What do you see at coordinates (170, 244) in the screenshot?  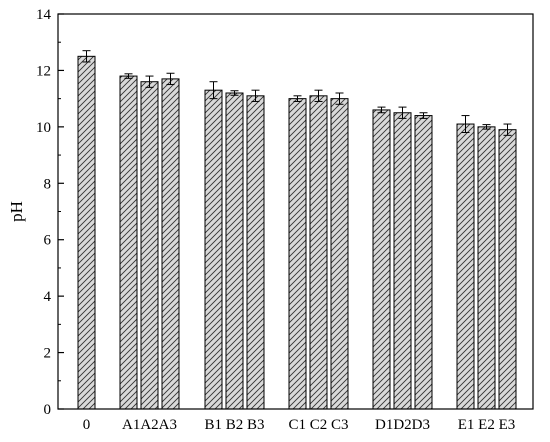 I see `bar-A3` at bounding box center [170, 244].